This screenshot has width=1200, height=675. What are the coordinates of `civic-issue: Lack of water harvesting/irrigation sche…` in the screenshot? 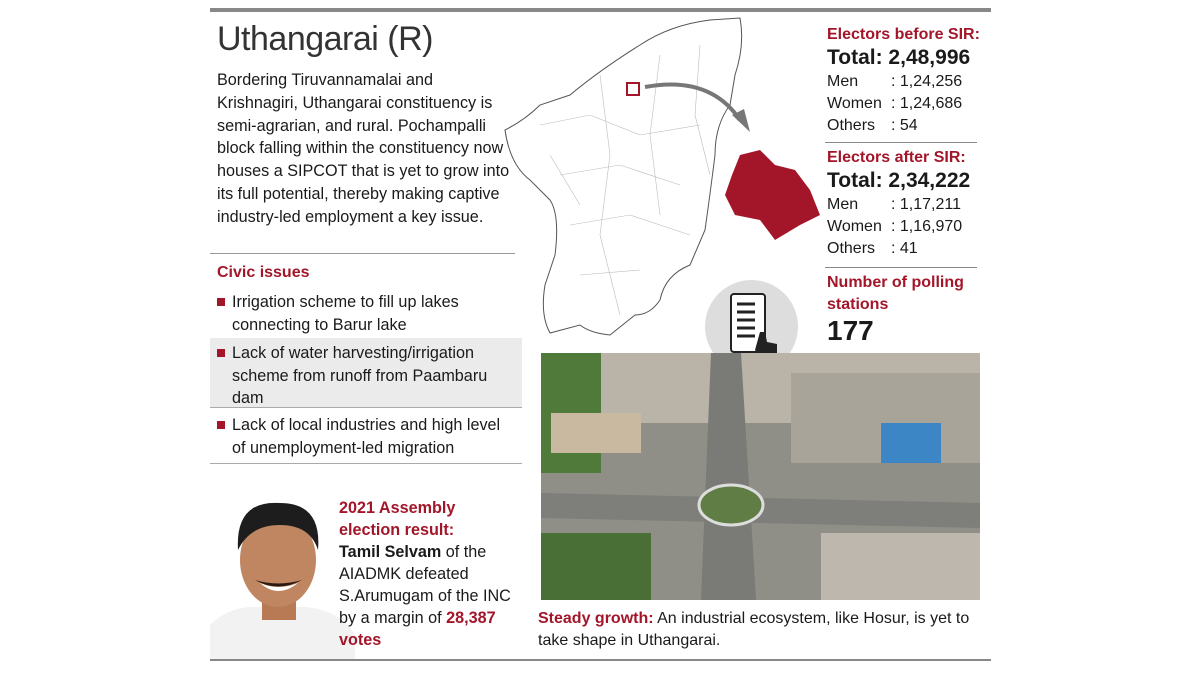 It's located at (366, 373).